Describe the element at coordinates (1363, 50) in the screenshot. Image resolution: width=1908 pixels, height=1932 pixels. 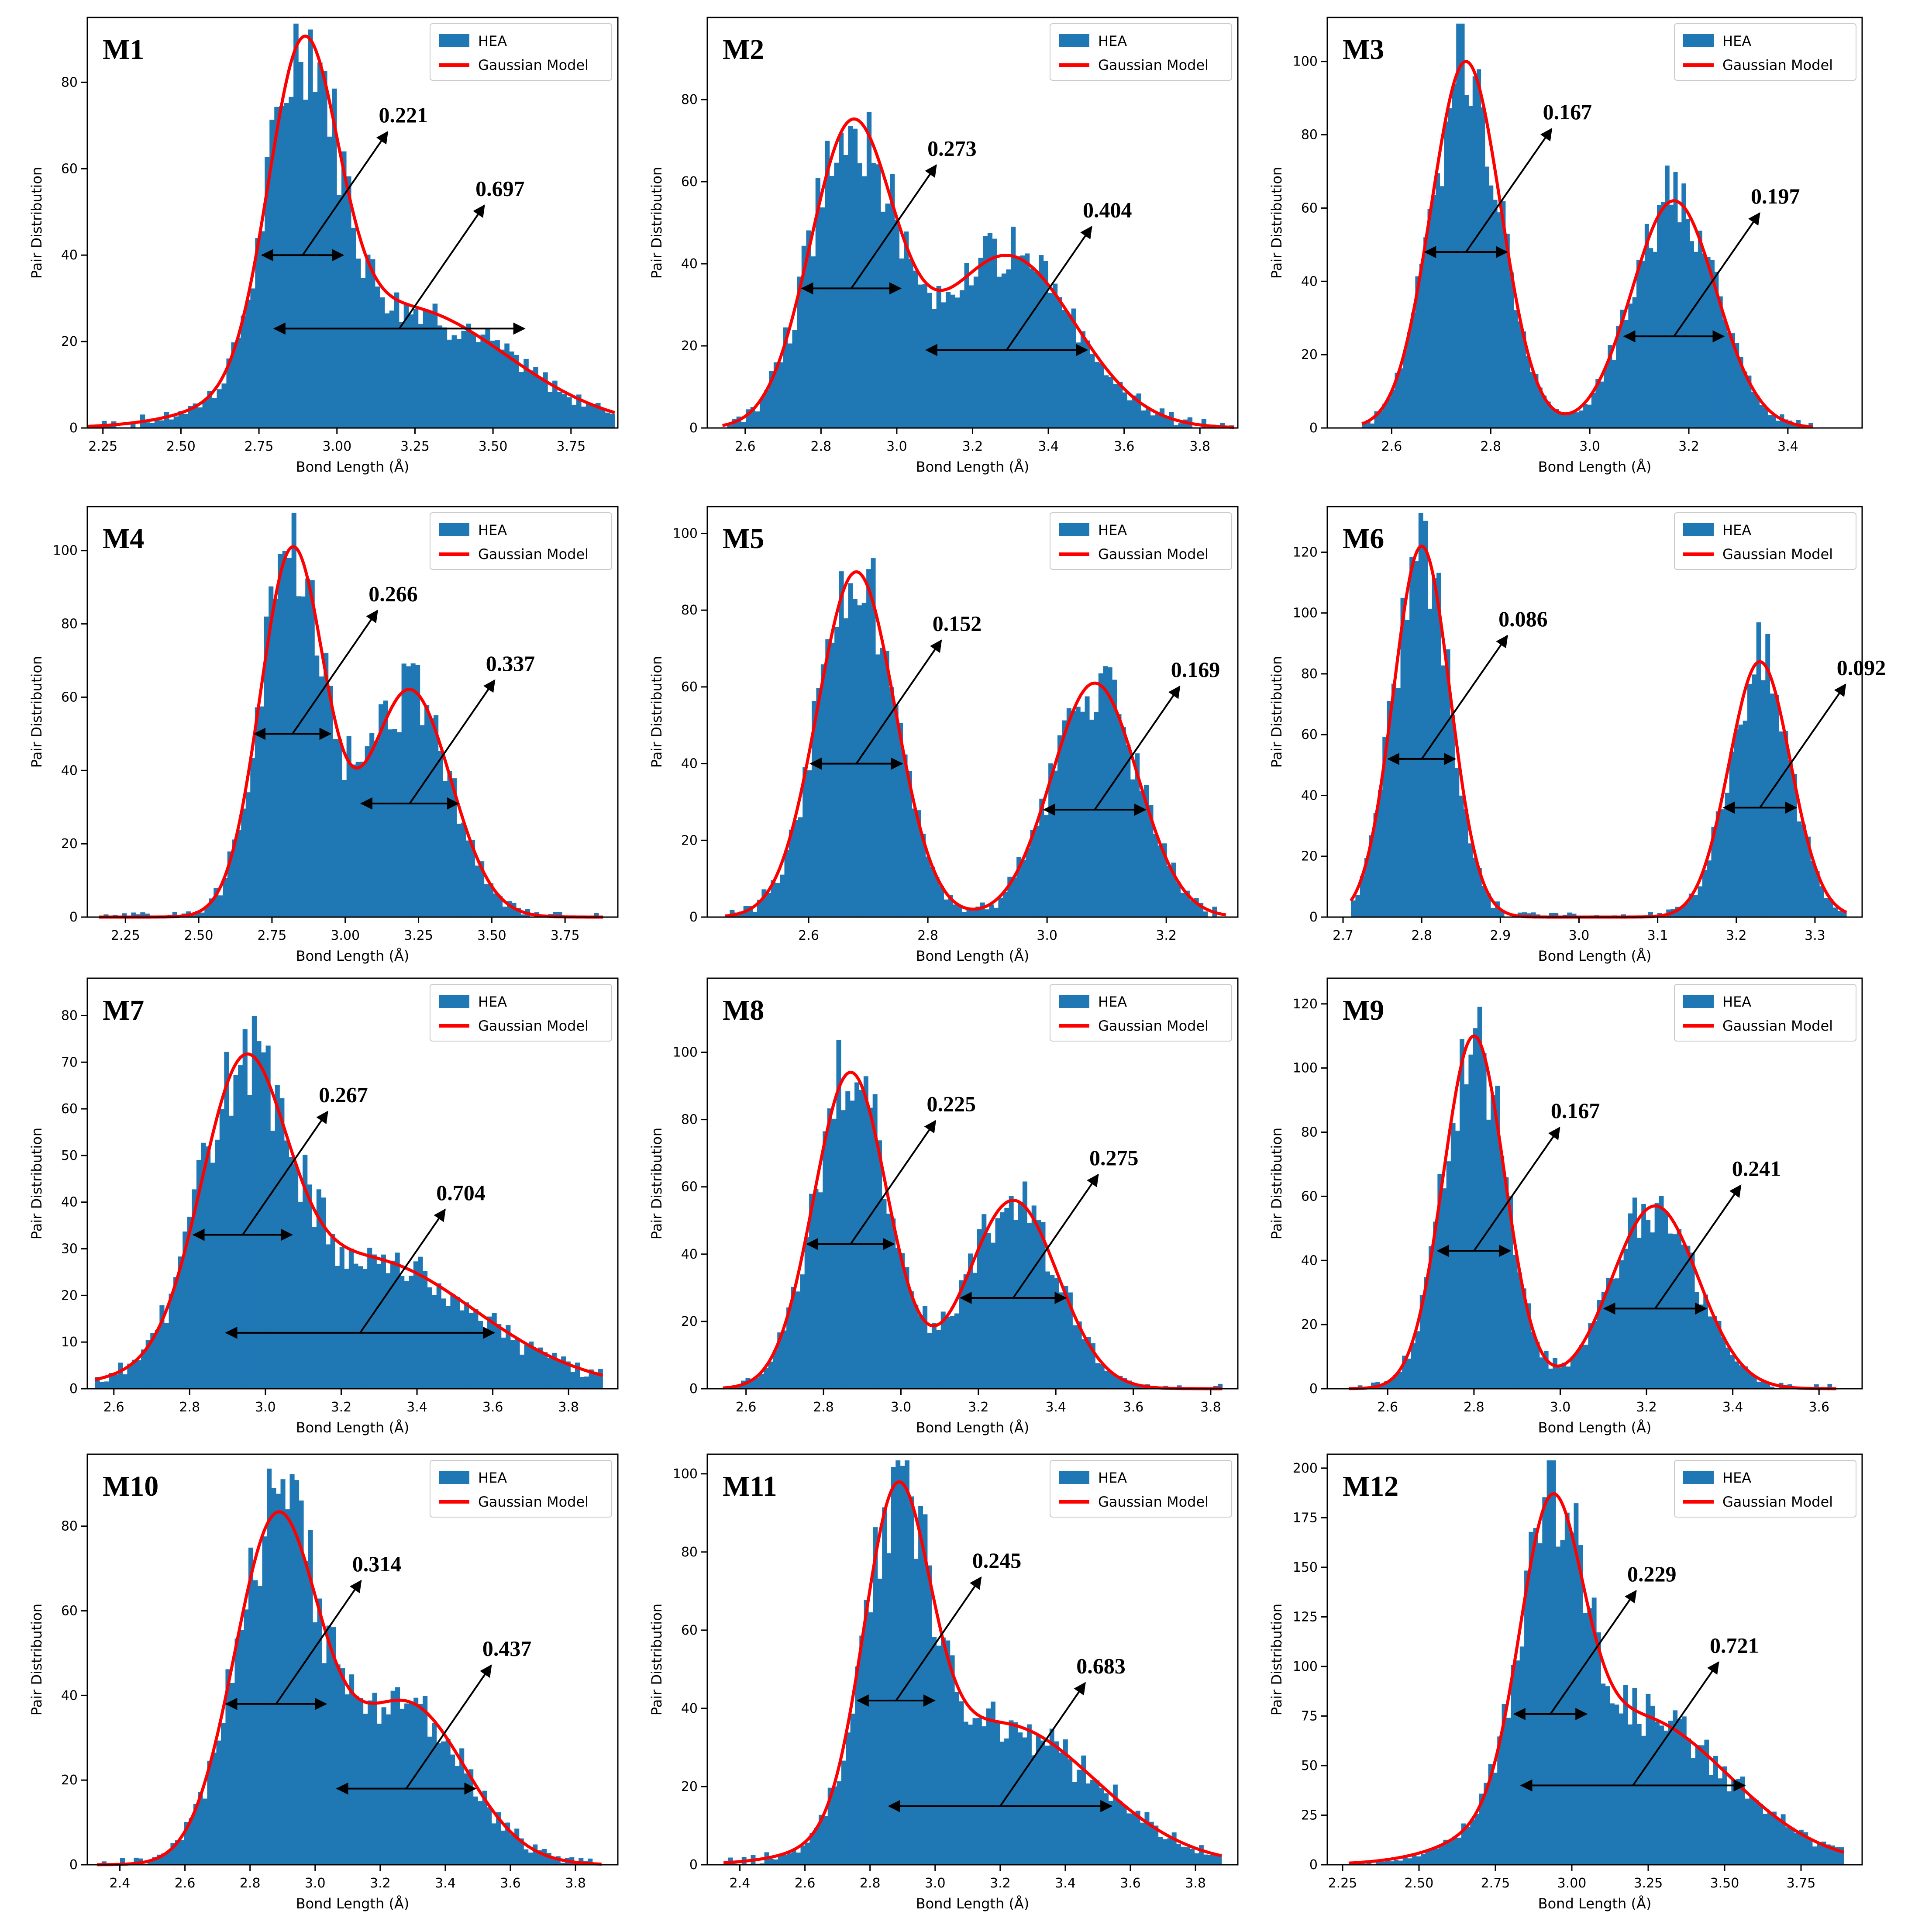
I see `panel-title: M3` at that location.